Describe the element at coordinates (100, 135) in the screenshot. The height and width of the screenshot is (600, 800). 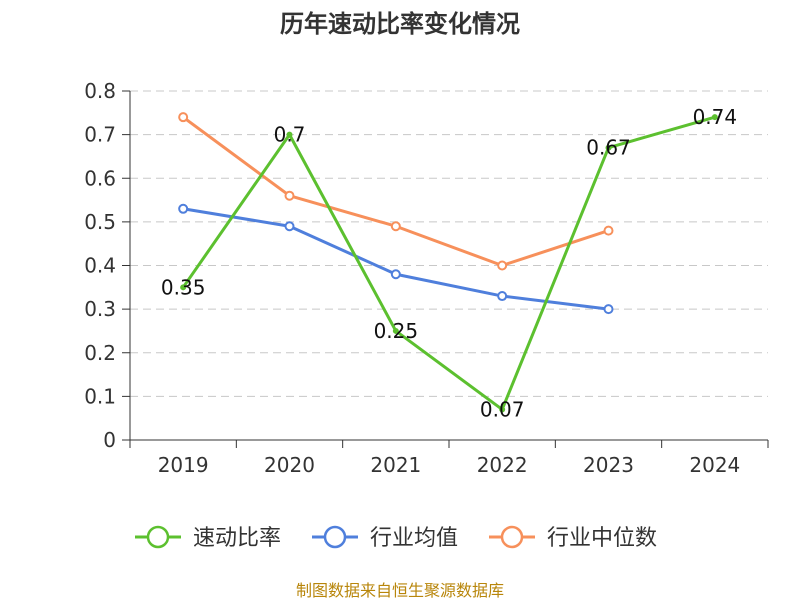
I see `y-tick-label: 0.7` at that location.